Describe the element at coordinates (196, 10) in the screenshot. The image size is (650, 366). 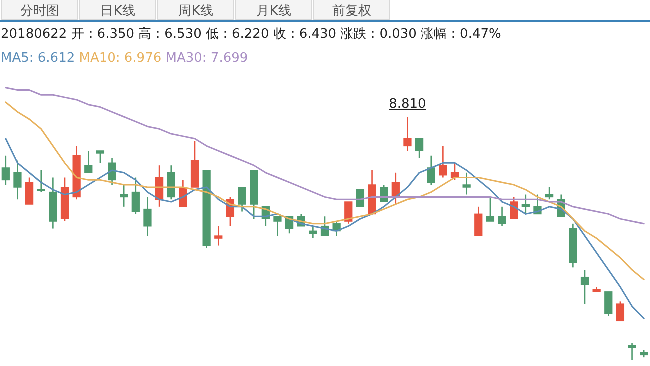
I see `tabs: 分时图 日K线 周K线 月K线 前复权` at that location.